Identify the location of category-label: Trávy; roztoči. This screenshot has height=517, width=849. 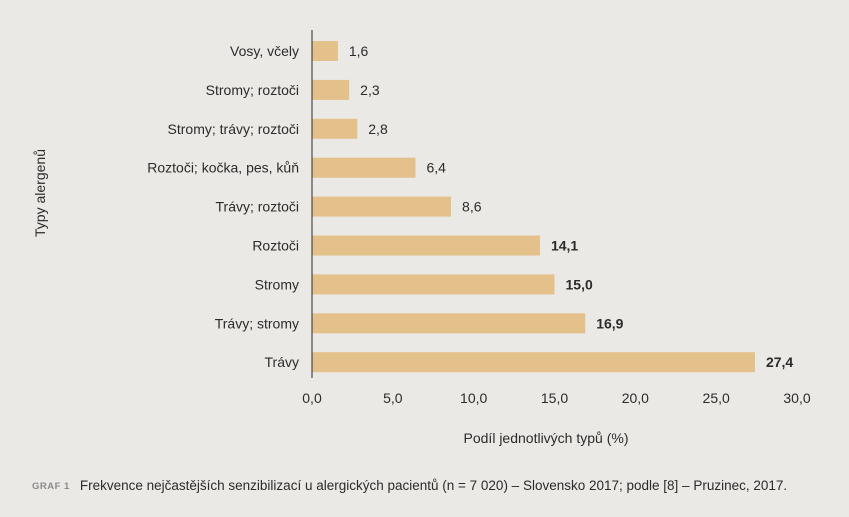
(258, 207).